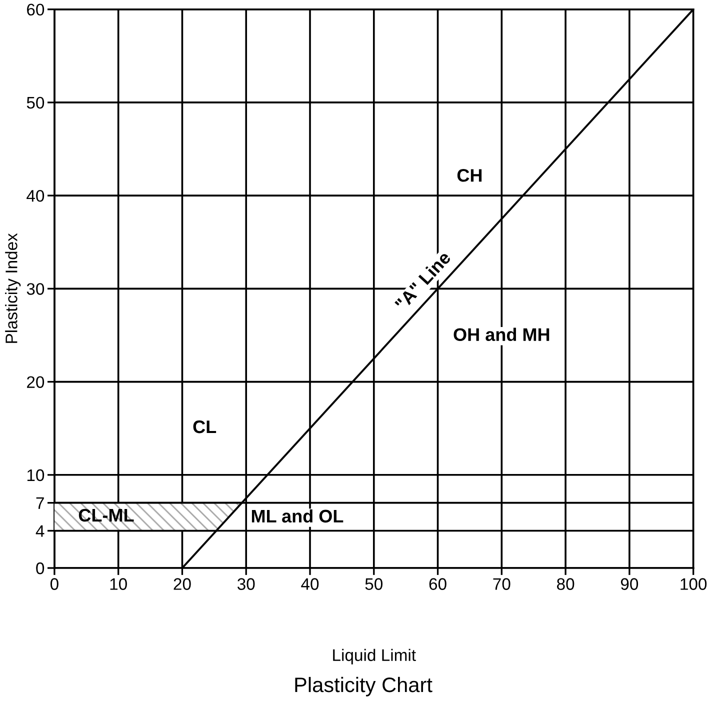  I want to click on x-tick-label: 30, so click(246, 584).